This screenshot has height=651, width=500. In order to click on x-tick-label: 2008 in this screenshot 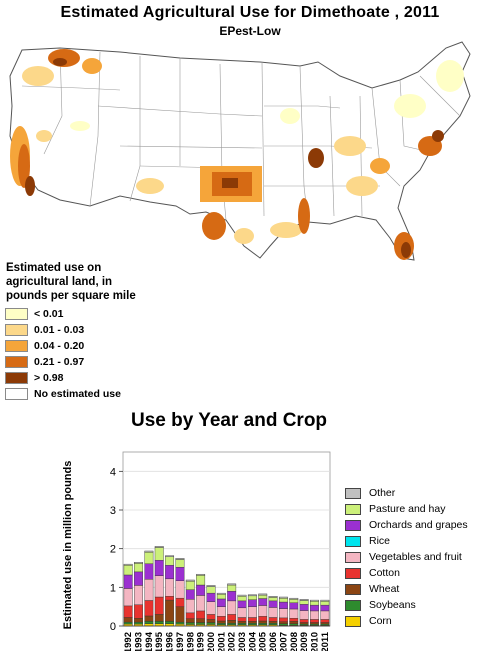, I will do `click(294, 641)`.